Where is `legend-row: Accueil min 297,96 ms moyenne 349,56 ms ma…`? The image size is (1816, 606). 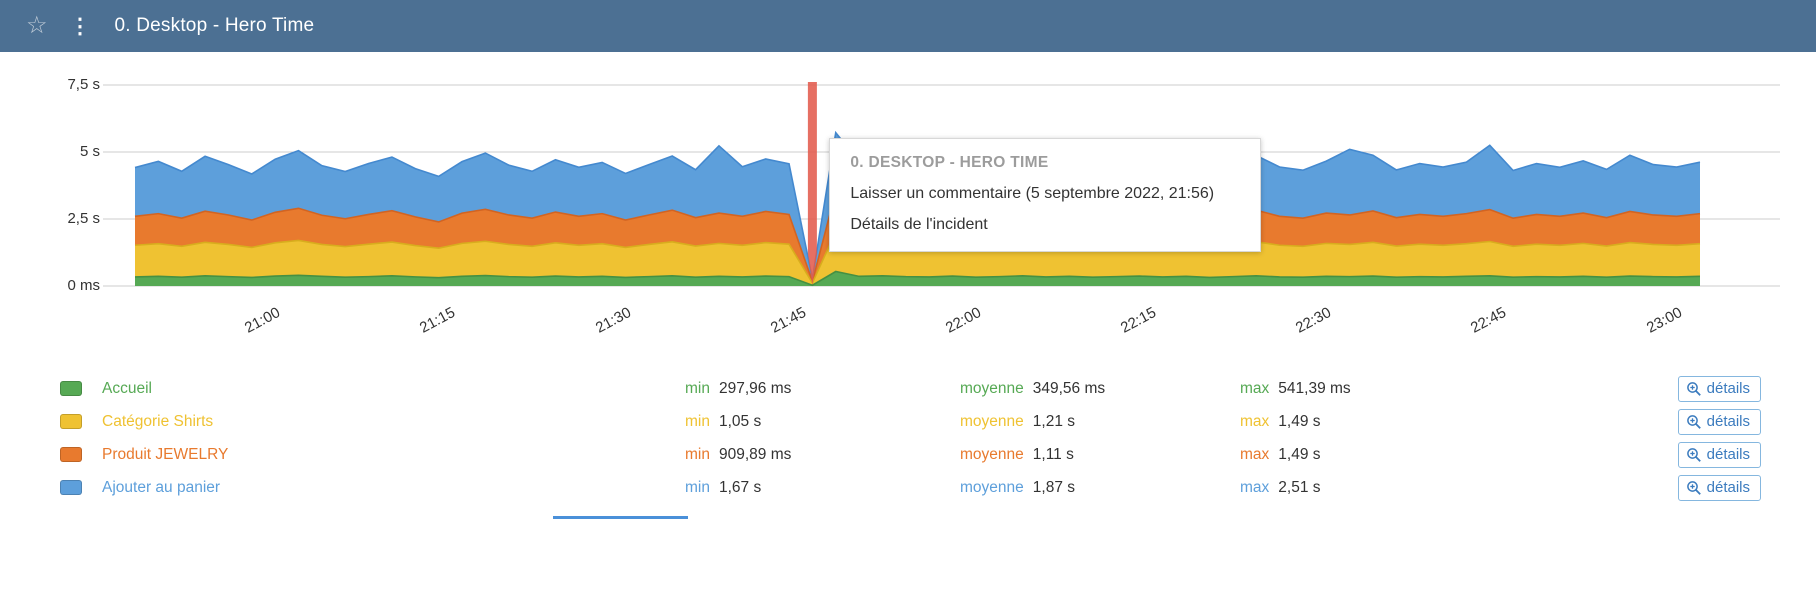 legend-row: Accueil min 297,96 ms moyenne 349,56 ms ma… is located at coordinates (910, 388).